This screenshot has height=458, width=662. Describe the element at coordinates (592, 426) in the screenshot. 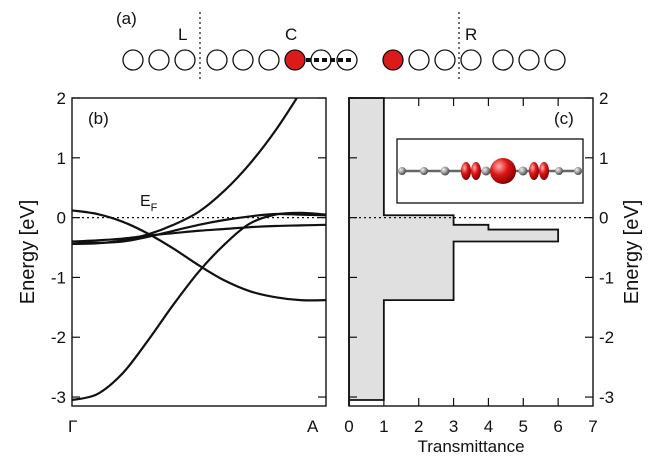

I see `x-tick-label: 7` at that location.